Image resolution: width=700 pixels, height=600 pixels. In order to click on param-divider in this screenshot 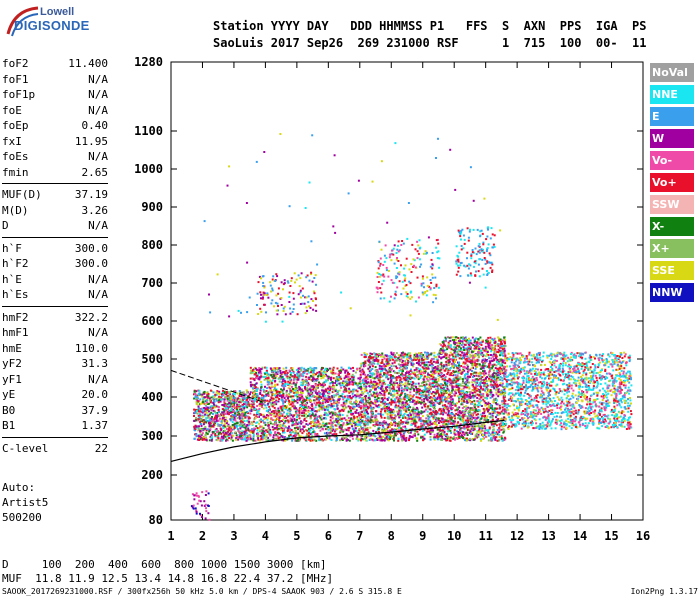, I will do `click(55, 436)`.